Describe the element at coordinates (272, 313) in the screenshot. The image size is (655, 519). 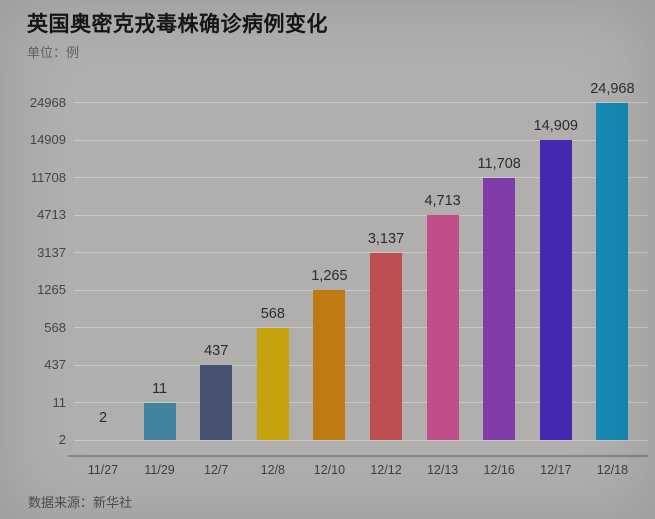
I see `bar-value-label: 568` at that location.